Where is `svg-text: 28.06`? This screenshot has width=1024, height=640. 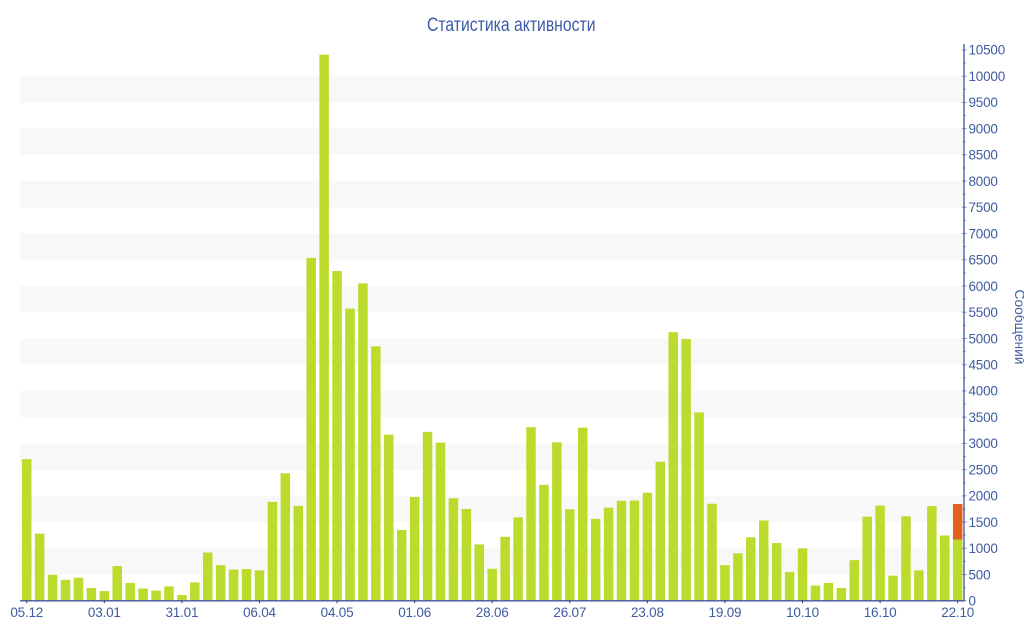
svg-text: 28.06 is located at coordinates (492, 612).